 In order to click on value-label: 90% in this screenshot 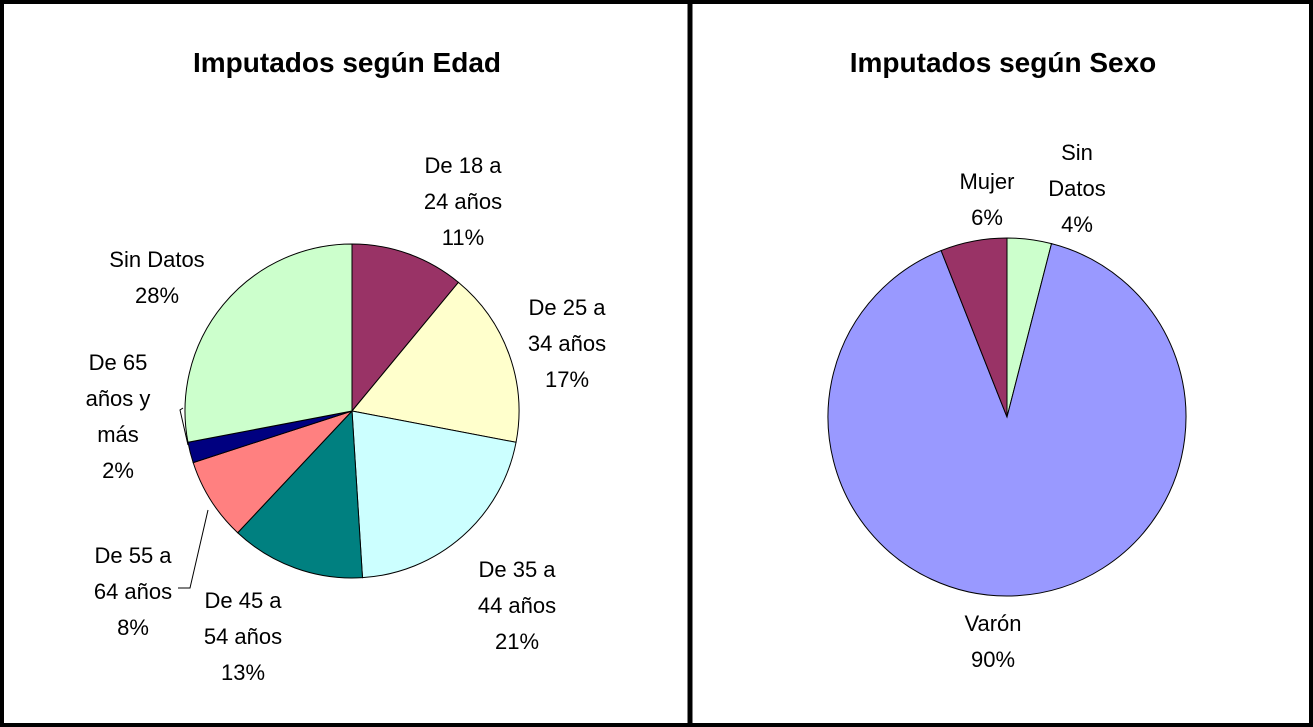, I will do `click(993, 659)`.